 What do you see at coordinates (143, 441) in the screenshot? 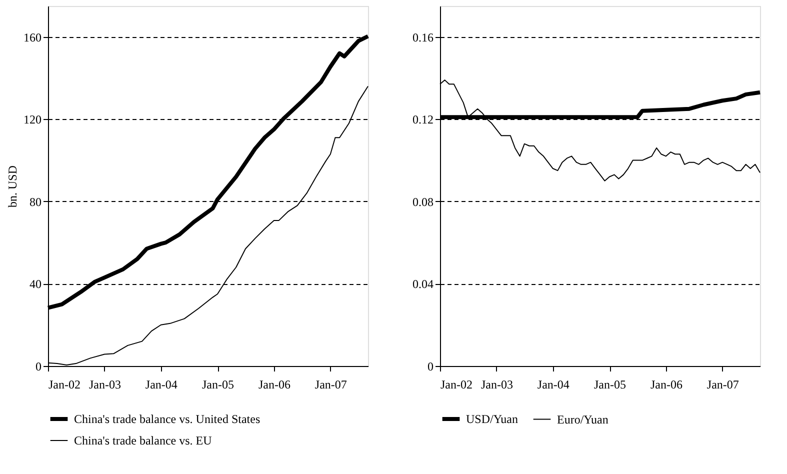
I see `legend-label: China's trade balance vs. EU` at bounding box center [143, 441].